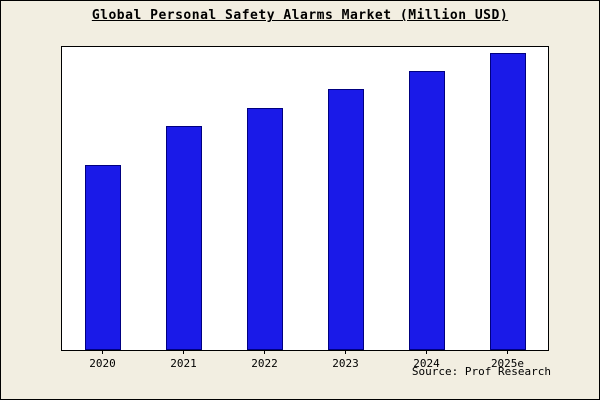 This screenshot has height=400, width=600. I want to click on x-axis-labels: 2020 2021 2022 2023 2024 2025e, so click(305, 360).